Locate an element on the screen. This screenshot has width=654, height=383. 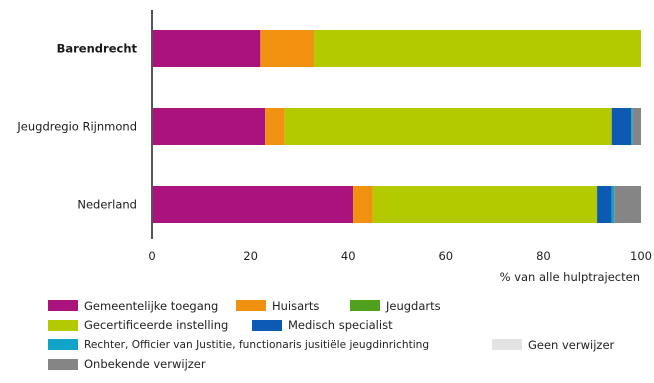
bar-segment-jeugdregio-rijnmond-gemeentelijke-toegang is located at coordinates (209, 126).